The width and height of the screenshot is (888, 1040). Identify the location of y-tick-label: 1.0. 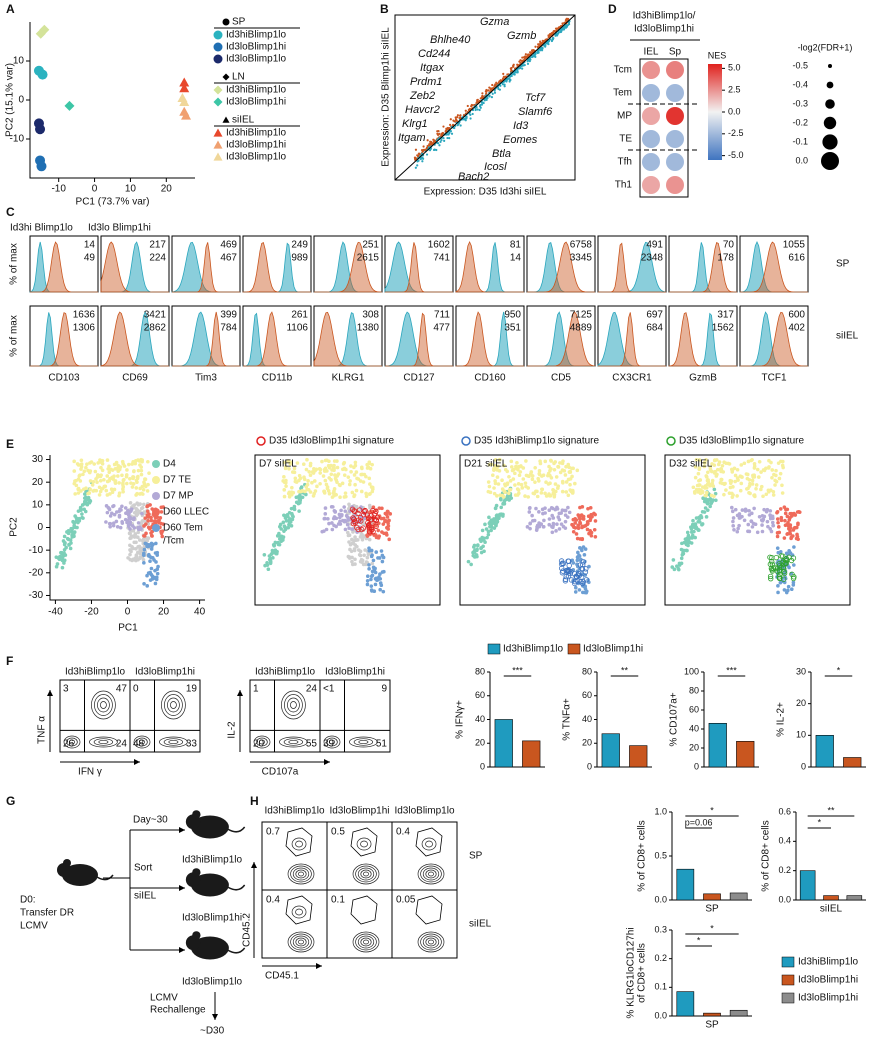
(660, 811).